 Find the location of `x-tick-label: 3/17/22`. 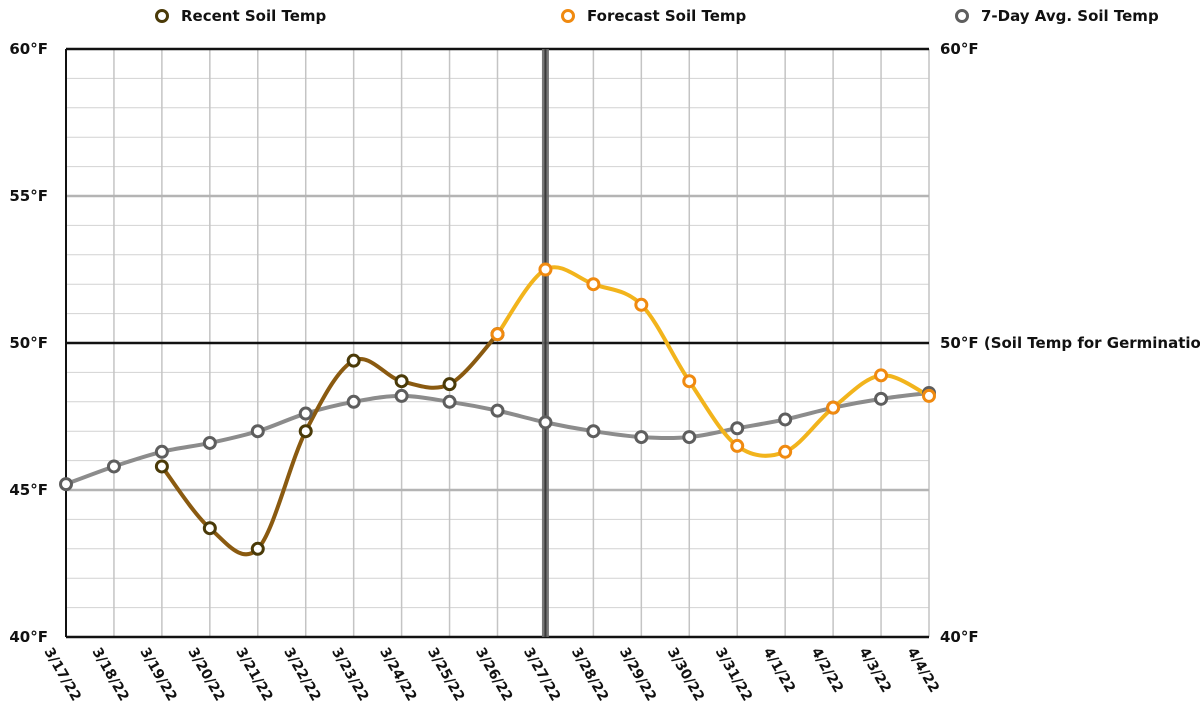

x-tick-label: 3/17/22 is located at coordinates (62, 674).